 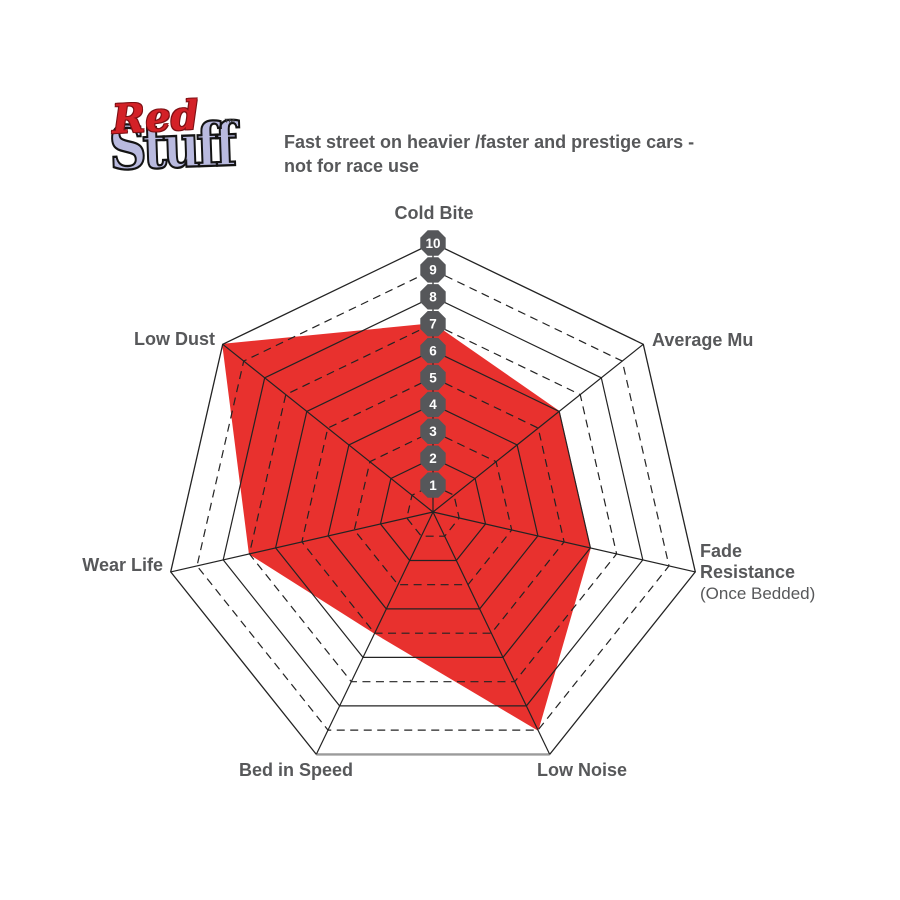 I want to click on axis-label-bed-in-speed: Bed in Speed, so click(x=296, y=770).